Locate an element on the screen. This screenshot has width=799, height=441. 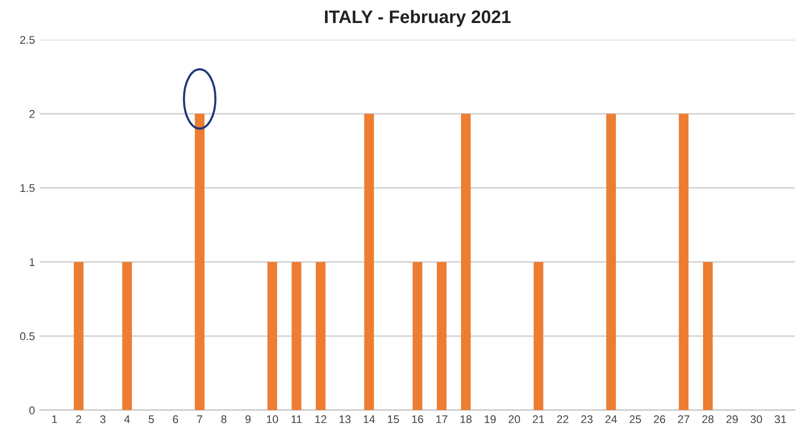
x-tick-label: 8 is located at coordinates (223, 419).